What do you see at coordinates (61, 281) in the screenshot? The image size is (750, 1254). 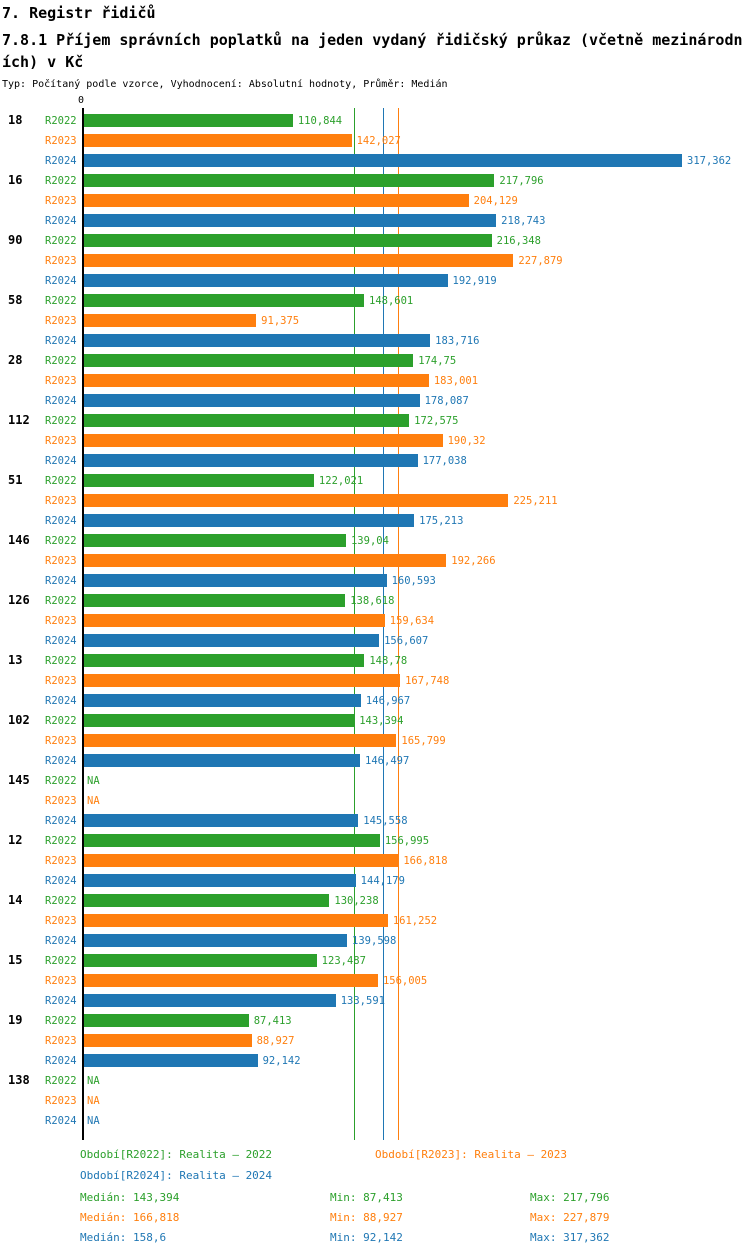 I see `series-label-R2024-90: R2024` at bounding box center [61, 281].